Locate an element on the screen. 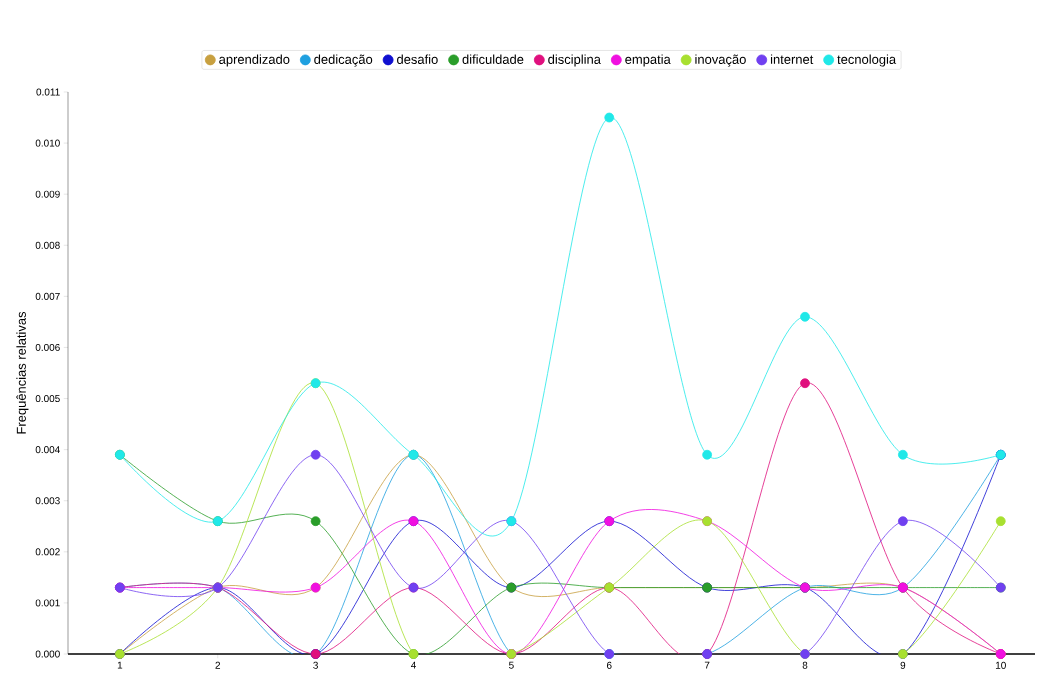 The height and width of the screenshot is (696, 1038). legend-label: dificuldade is located at coordinates (493, 59).